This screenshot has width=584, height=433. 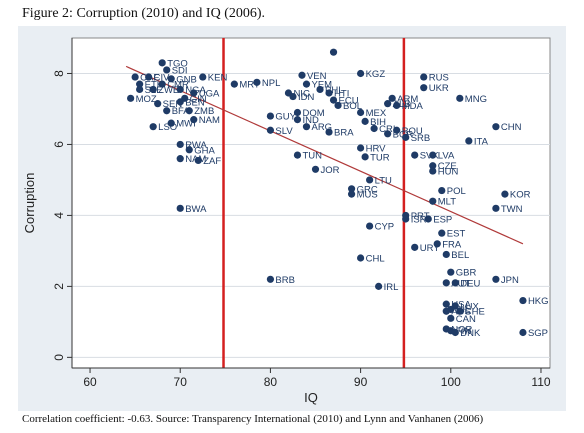 I want to click on point-label: BEL, so click(x=460, y=255).